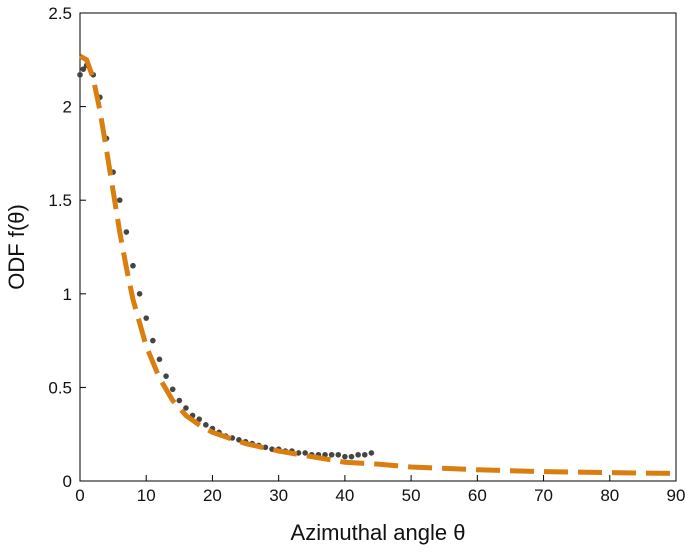 The width and height of the screenshot is (685, 556). I want to click on y-axis-label: ODF f(θ), so click(16, 247).